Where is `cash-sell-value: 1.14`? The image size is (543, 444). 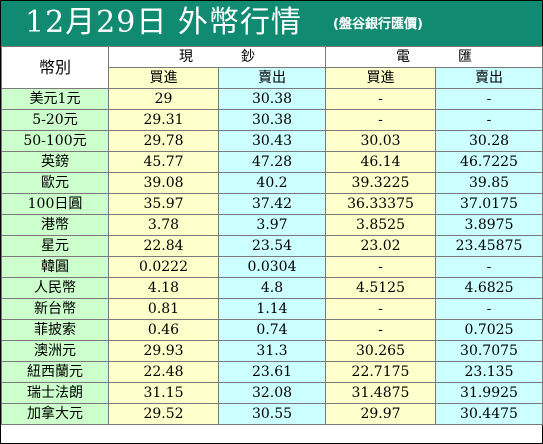 cash-sell-value: 1.14 is located at coordinates (272, 309).